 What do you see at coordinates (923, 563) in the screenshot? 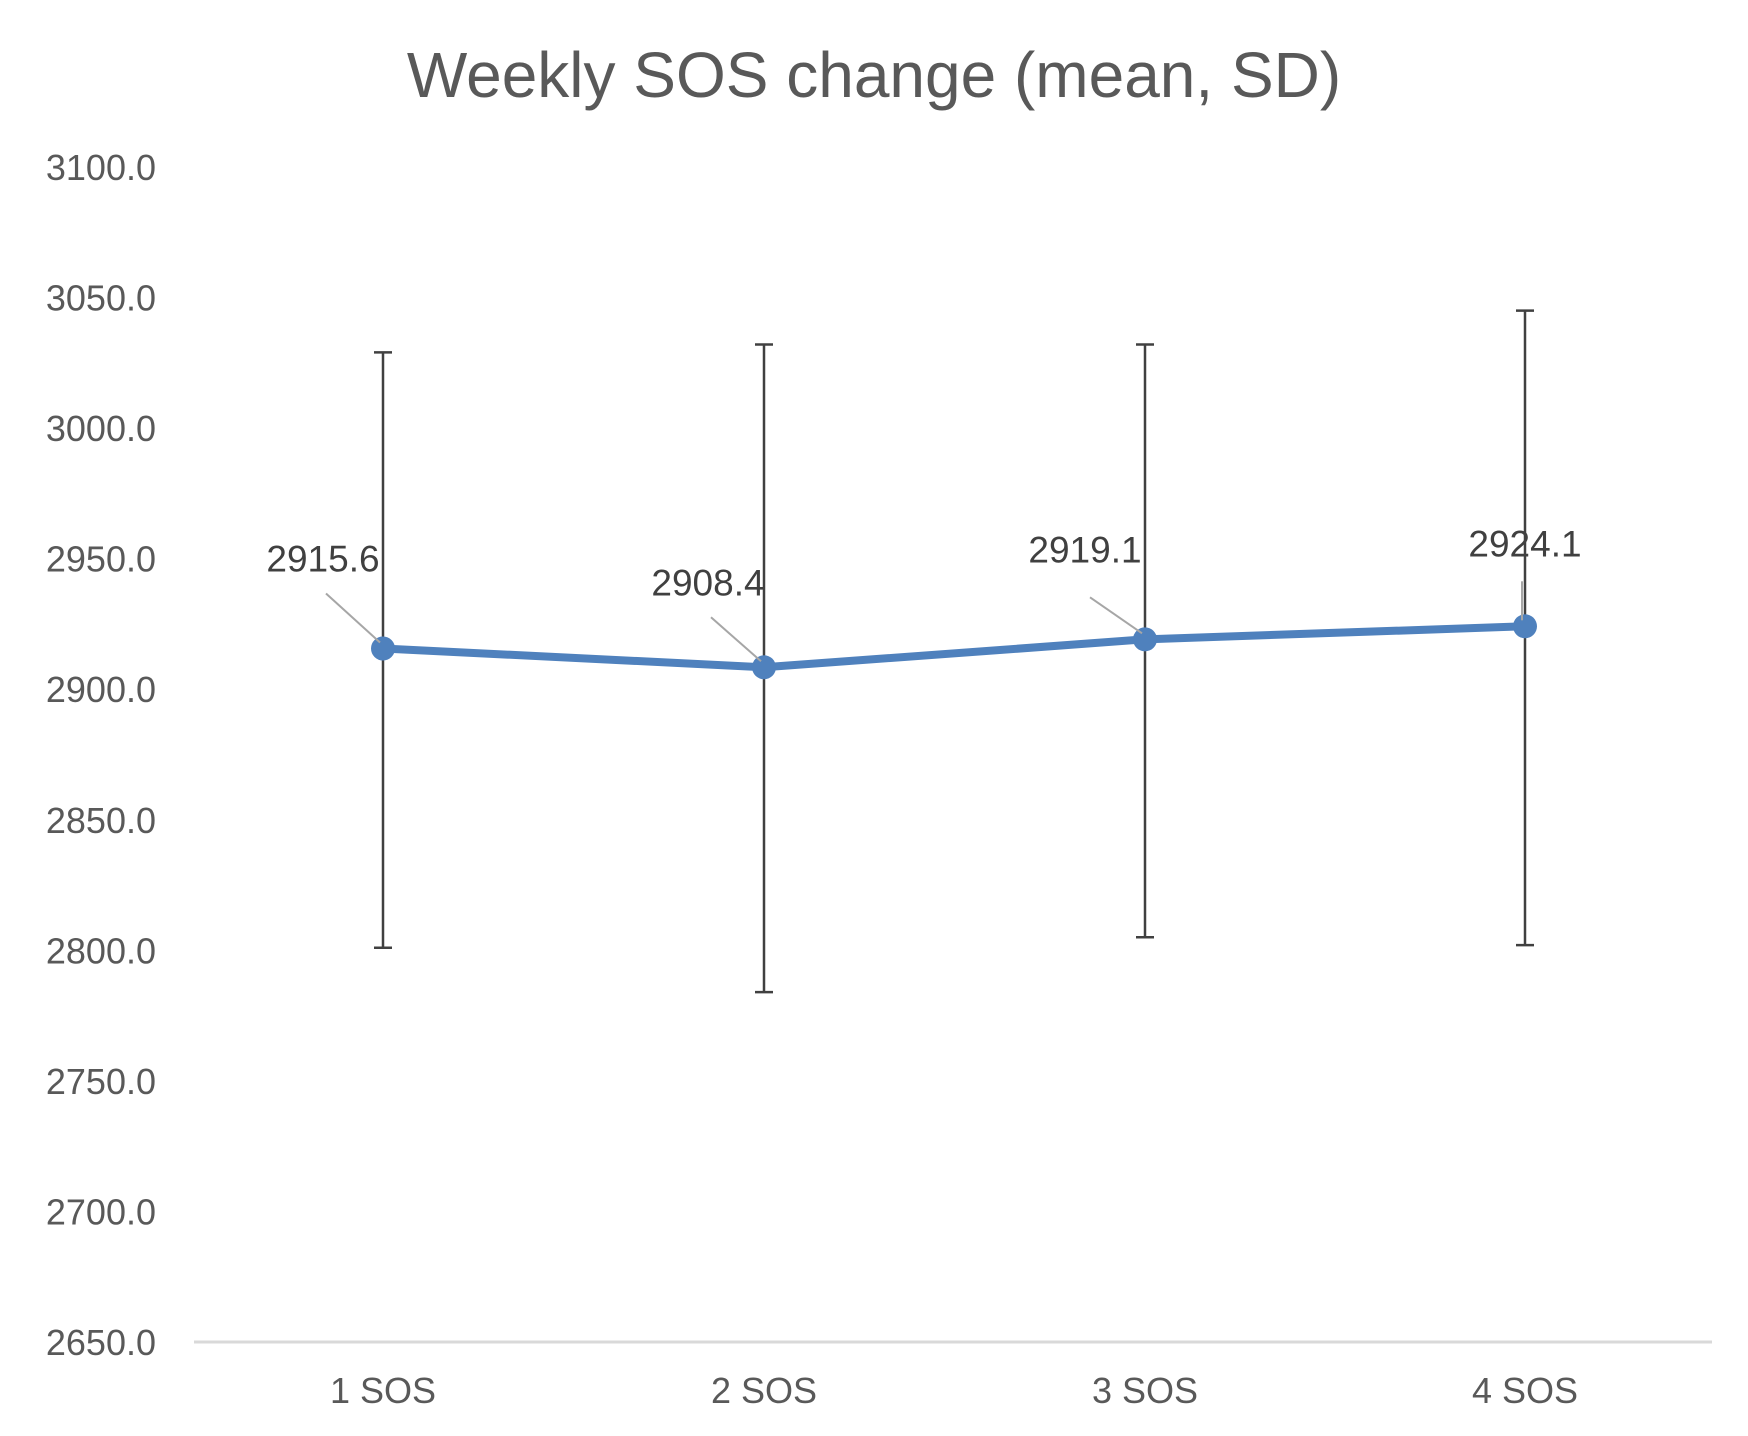
I see `data-labels: 2915.6 2908.4 2919.1 2924.1` at bounding box center [923, 563].